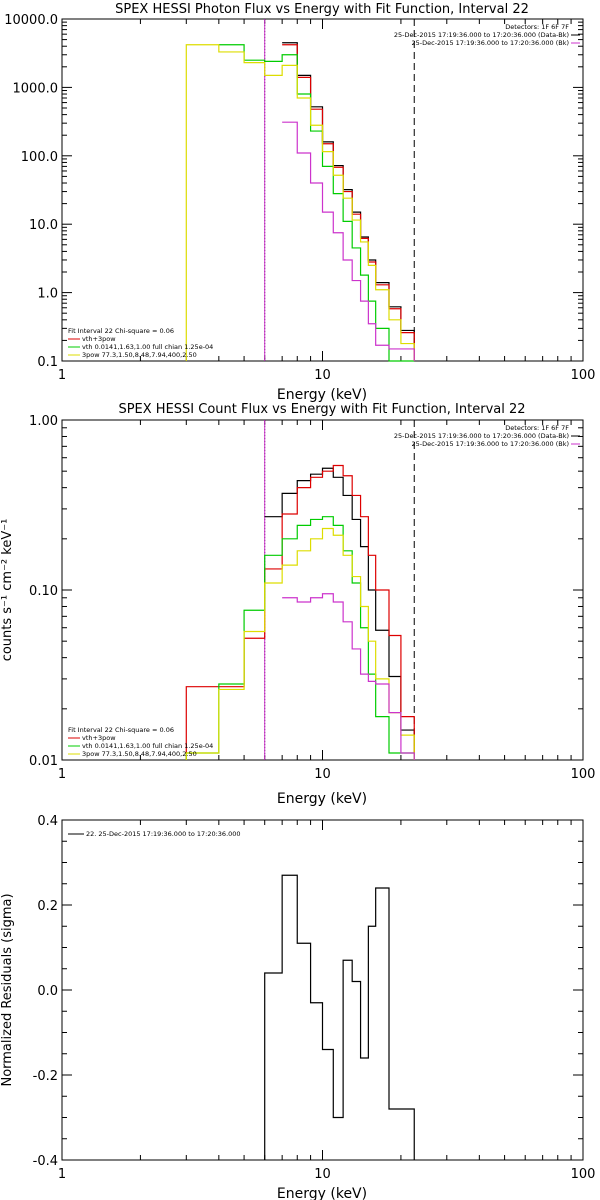  What do you see at coordinates (62, 1174) in the screenshot?
I see `resid-xtick-label: 1` at bounding box center [62, 1174].